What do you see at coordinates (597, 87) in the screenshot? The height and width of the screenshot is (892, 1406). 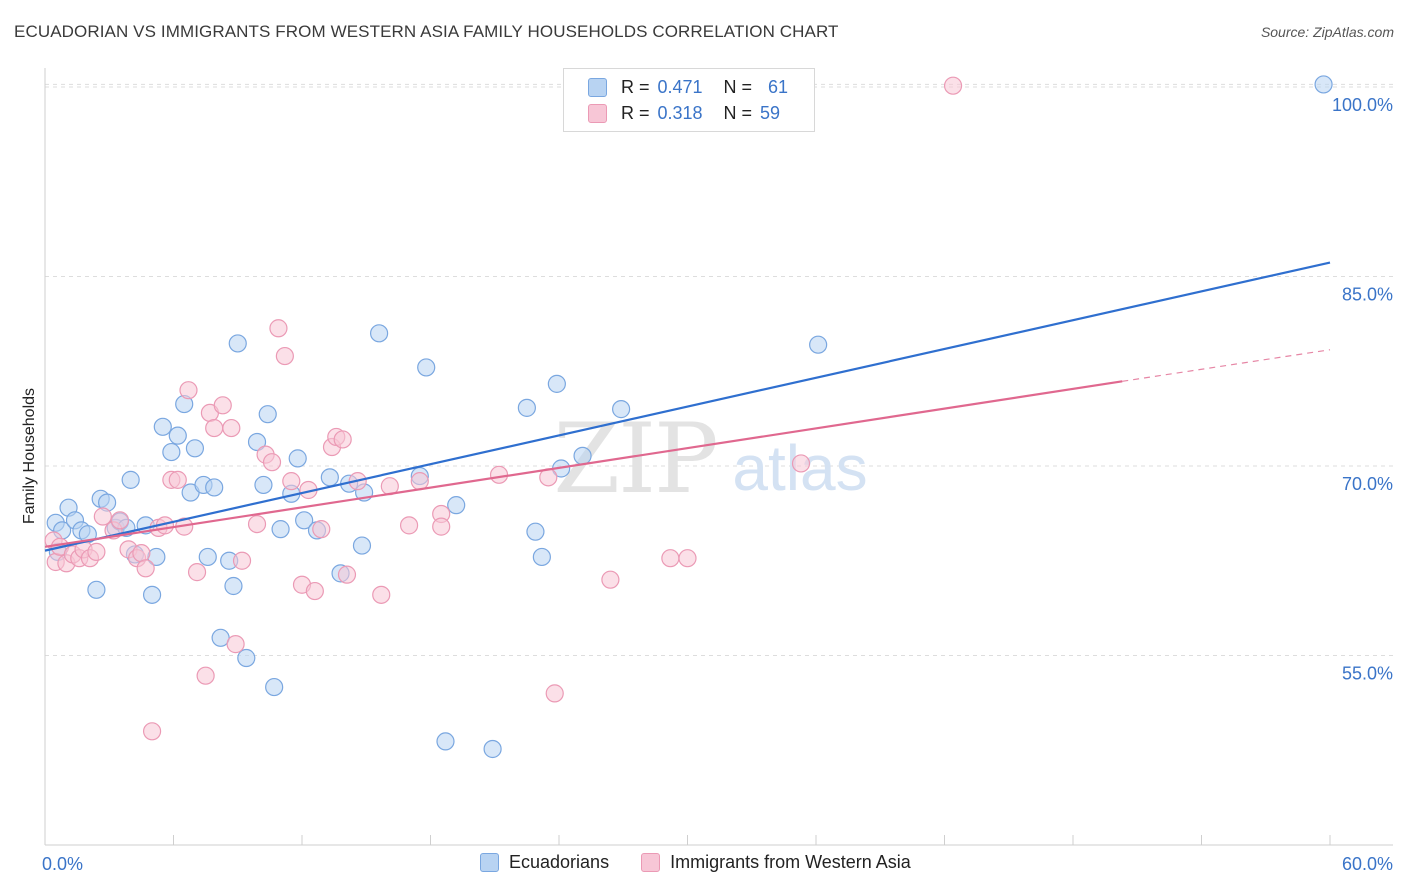 I see `legend-swatch-blue` at bounding box center [597, 87].